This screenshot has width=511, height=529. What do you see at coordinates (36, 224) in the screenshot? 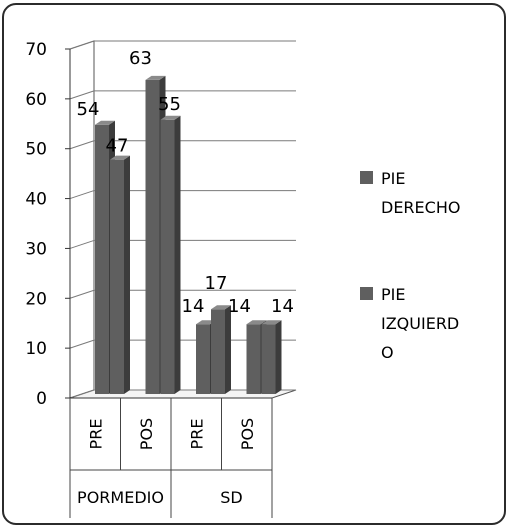
I see `y-axis-tick-labels: 0 10 20 30 40 50 60 70` at bounding box center [36, 224].